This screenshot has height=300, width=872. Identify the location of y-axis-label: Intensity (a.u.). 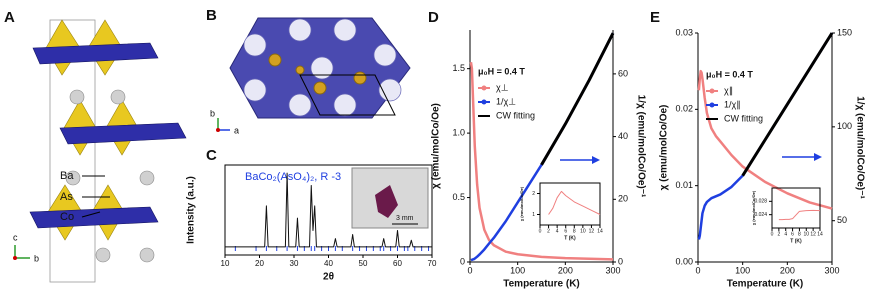
(191, 210).